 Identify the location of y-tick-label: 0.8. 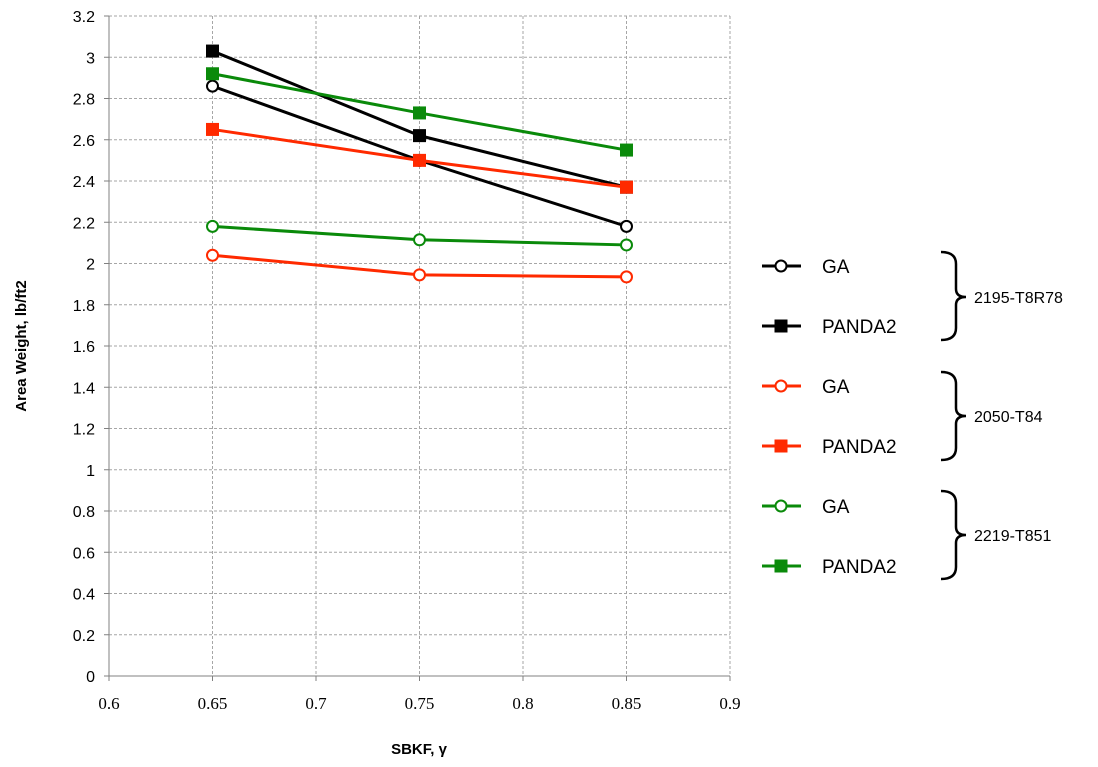
(84, 512).